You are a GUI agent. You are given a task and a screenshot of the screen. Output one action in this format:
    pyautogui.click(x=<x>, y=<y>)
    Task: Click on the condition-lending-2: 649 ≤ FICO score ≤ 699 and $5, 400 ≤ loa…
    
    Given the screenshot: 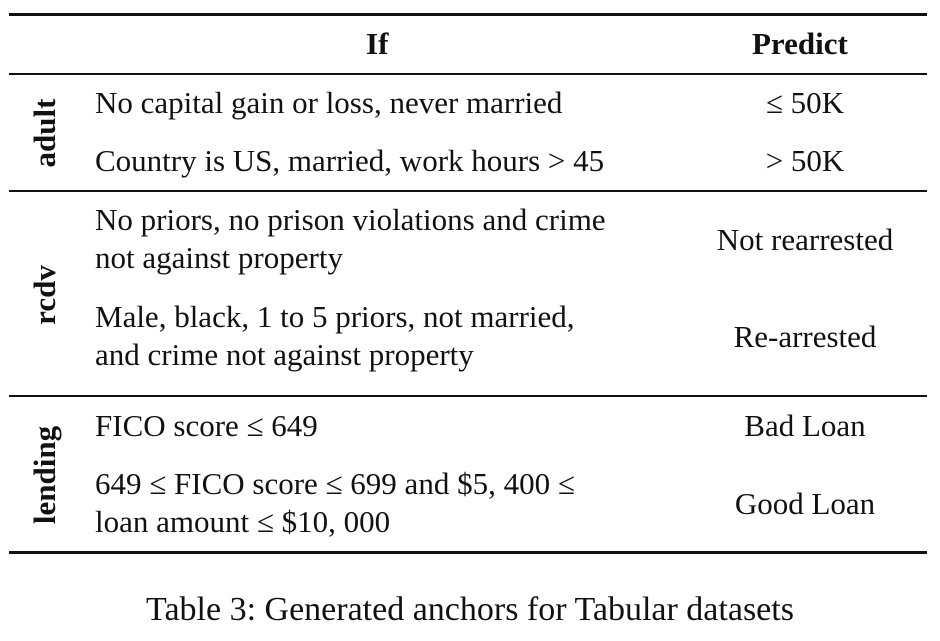 What is the action you would take?
    pyautogui.click(x=385, y=503)
    